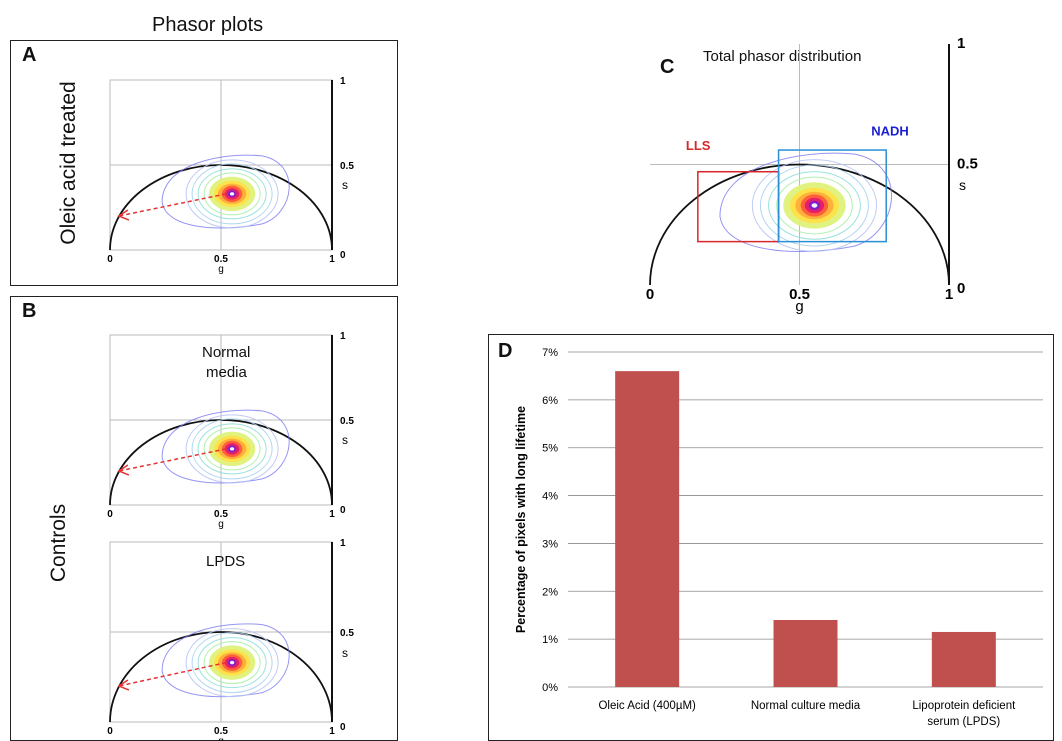  Describe the element at coordinates (29, 55) in the screenshot. I see `panel-a-letter: A` at that location.